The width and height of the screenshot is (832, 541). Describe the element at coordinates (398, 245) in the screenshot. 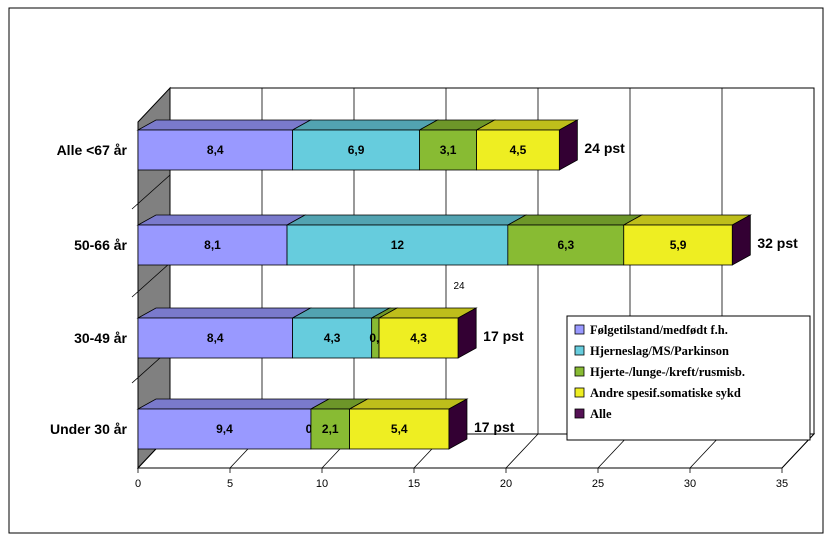

I see `data-label: 12` at that location.